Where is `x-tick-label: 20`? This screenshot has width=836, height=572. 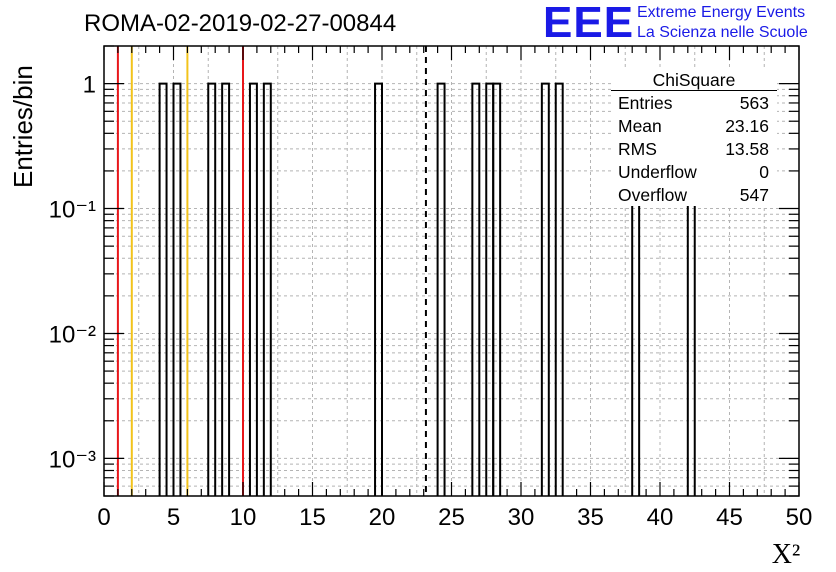 x-tick-label: 20 is located at coordinates (382, 517).